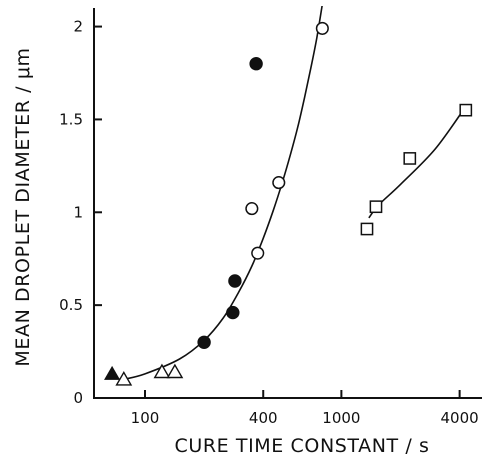 The width and height of the screenshot is (487, 461). I want to click on x-tick-label: 400, so click(263, 418).